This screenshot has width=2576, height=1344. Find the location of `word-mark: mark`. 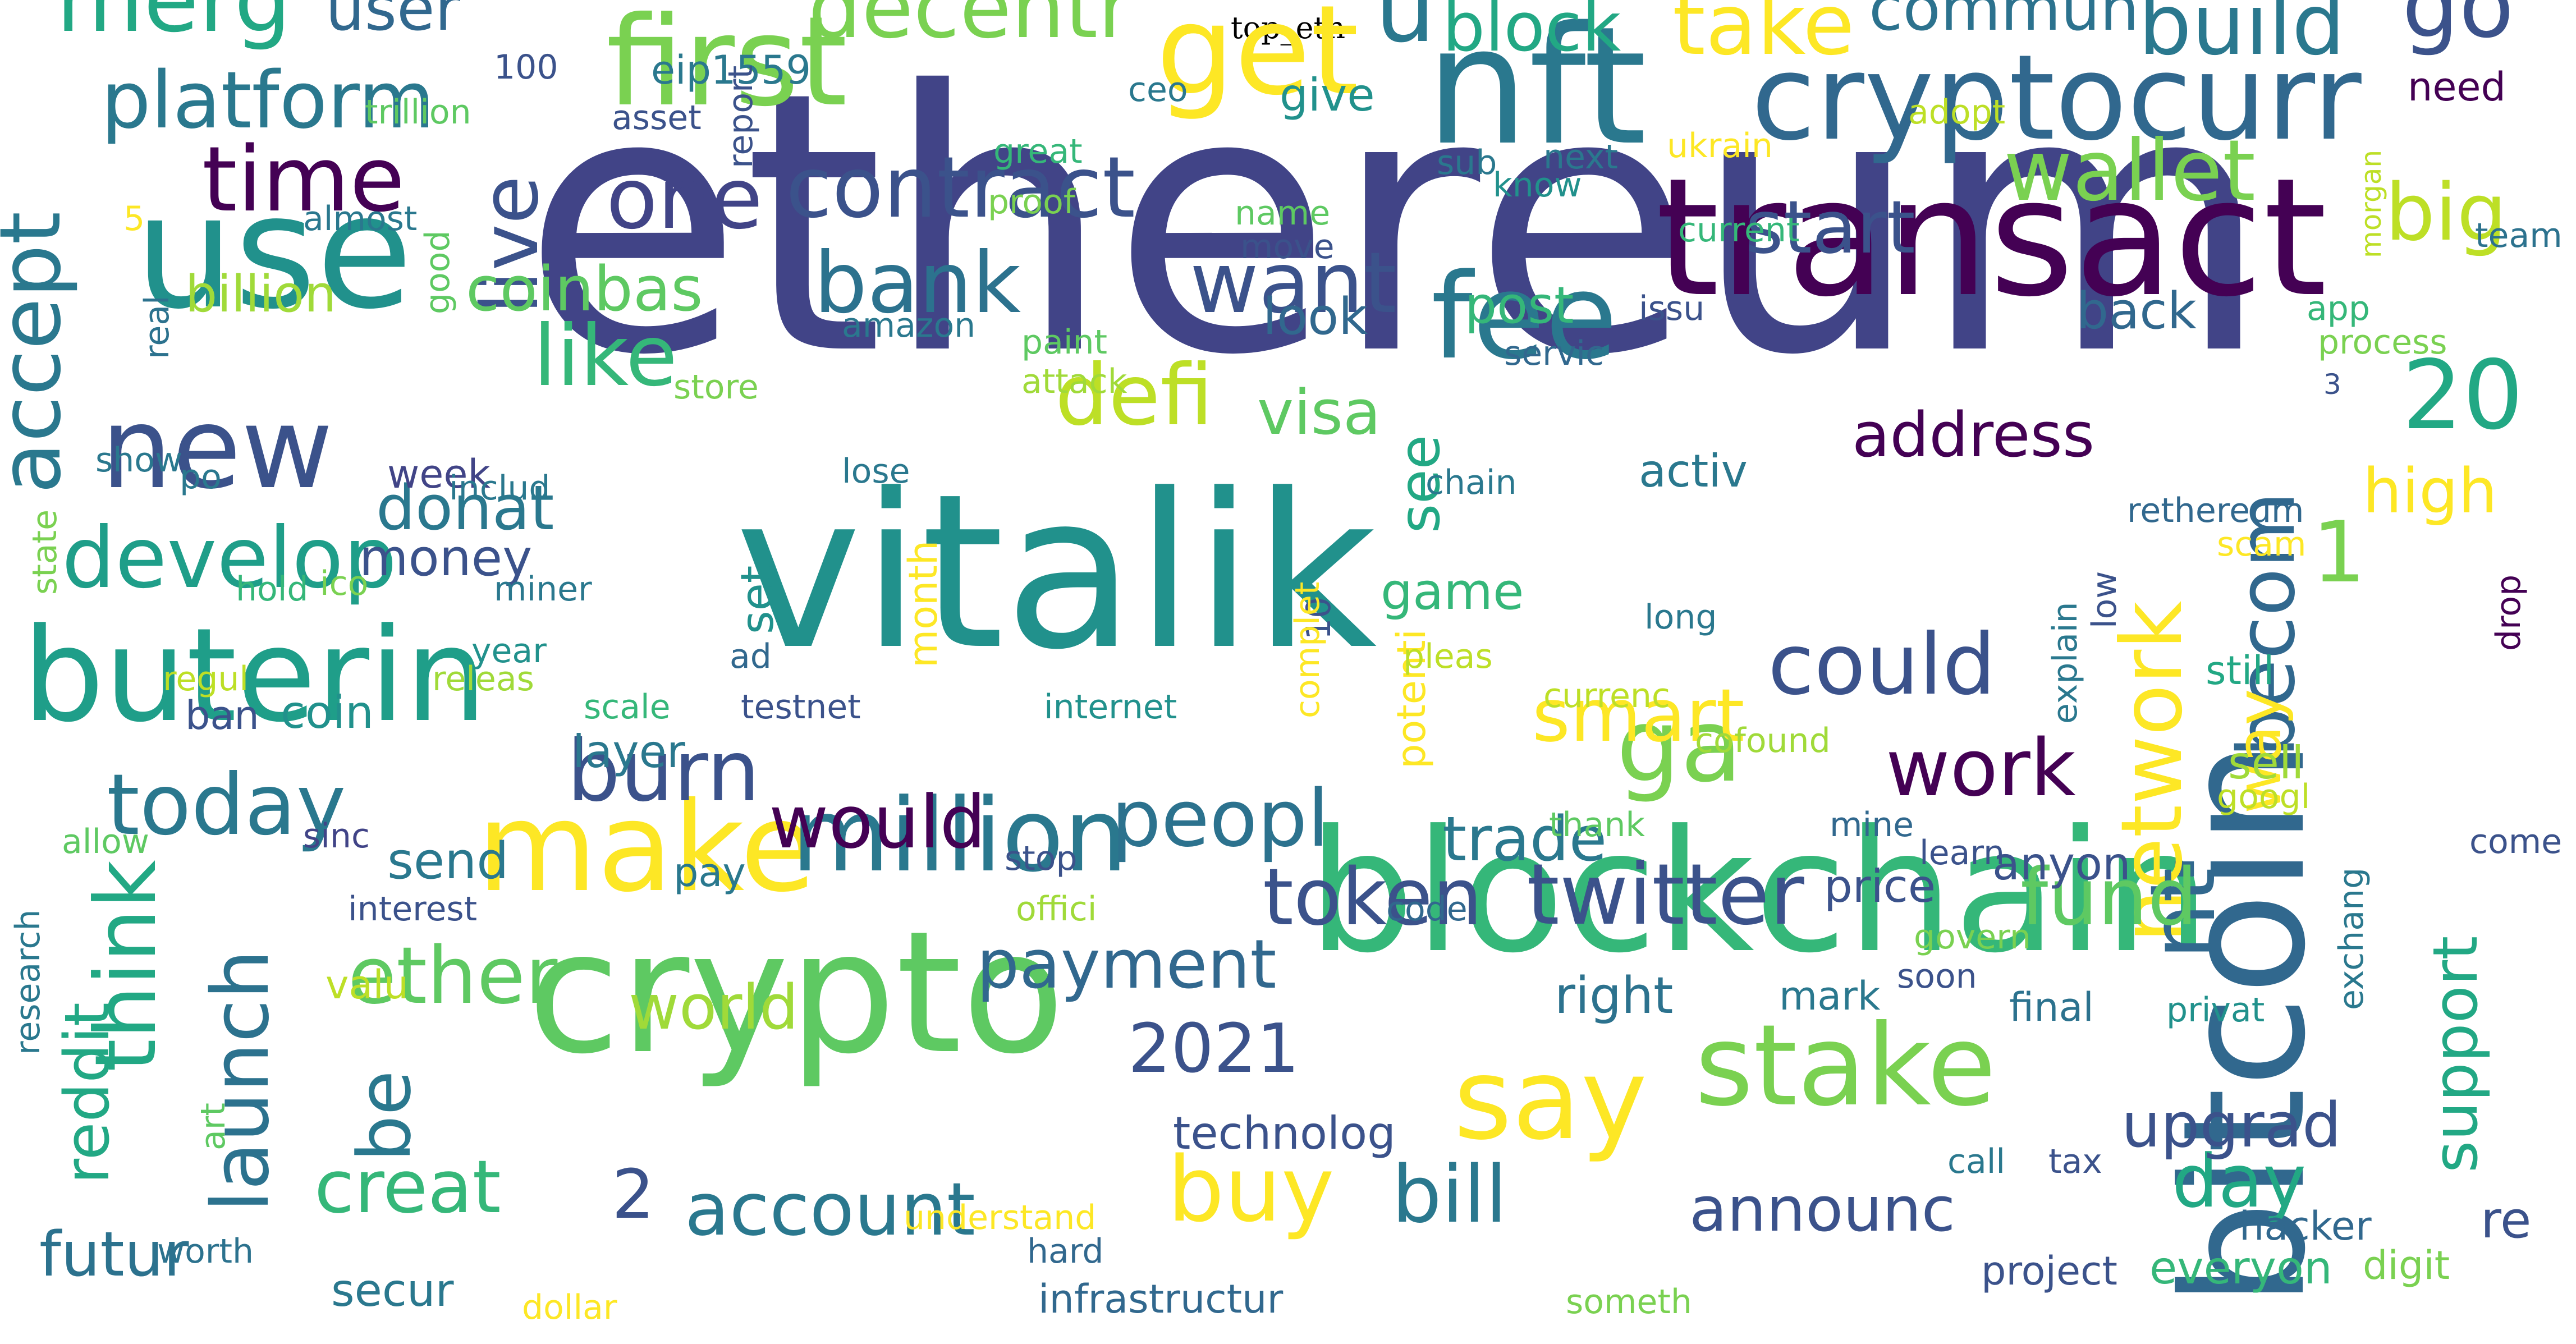

word-mark: mark is located at coordinates (1830, 996).